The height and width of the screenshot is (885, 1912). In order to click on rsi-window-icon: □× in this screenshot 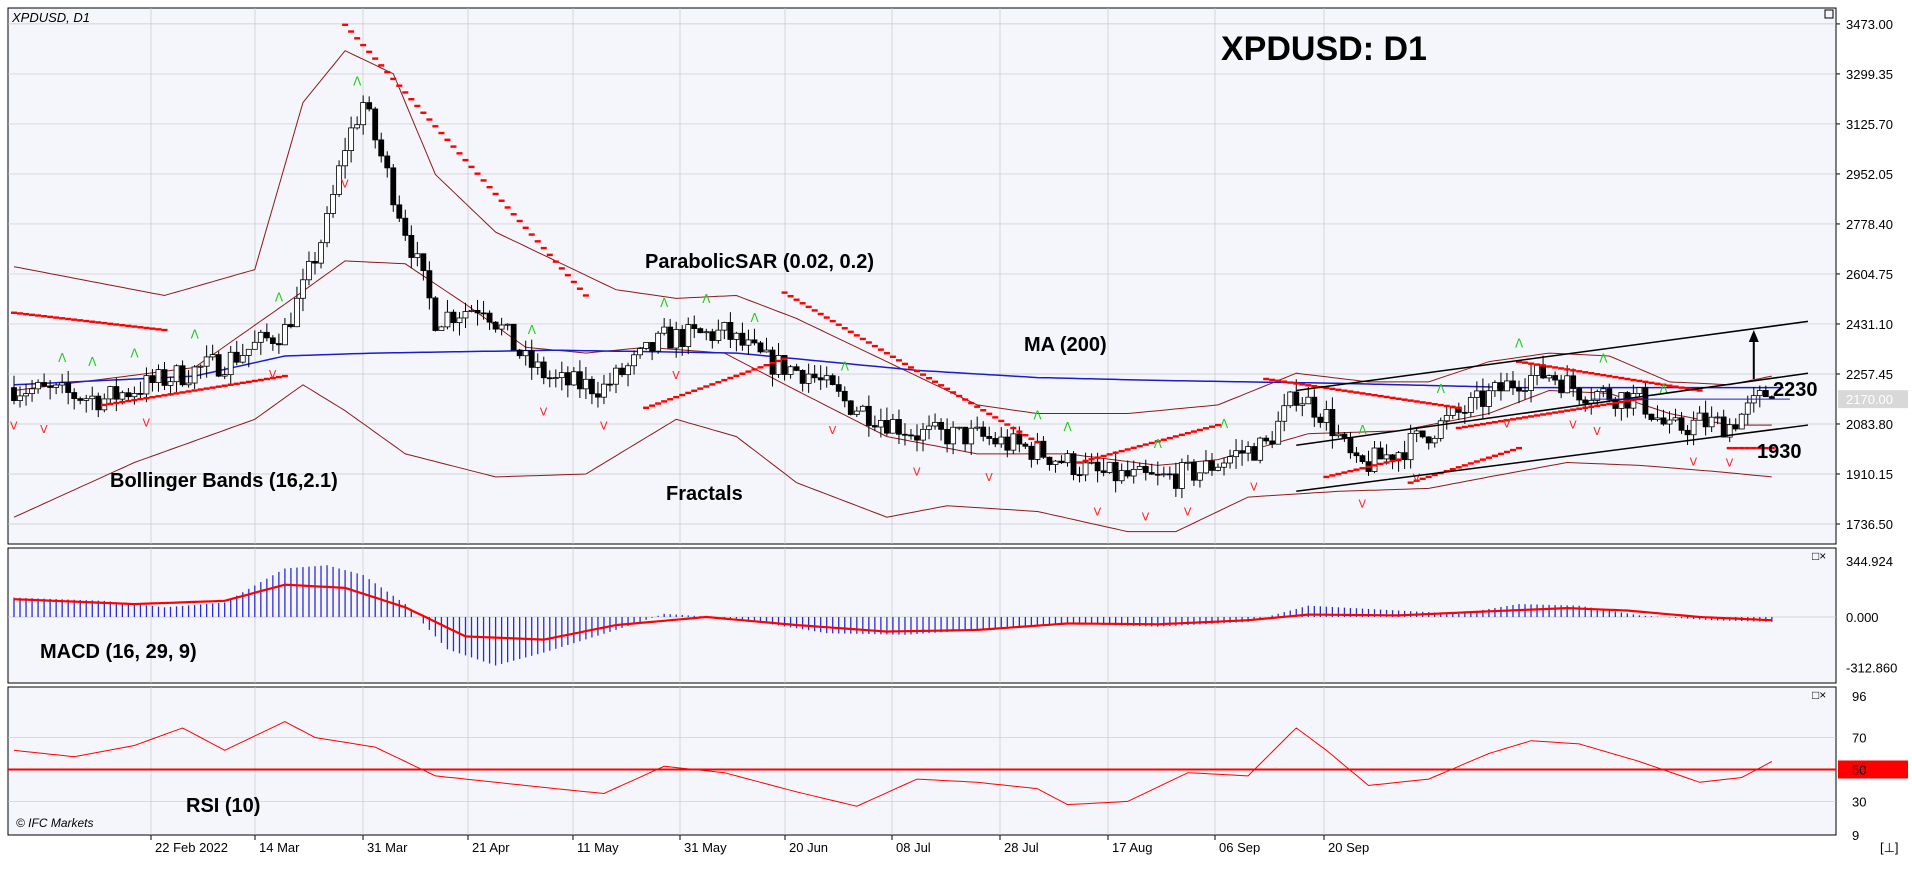, I will do `click(1819, 695)`.